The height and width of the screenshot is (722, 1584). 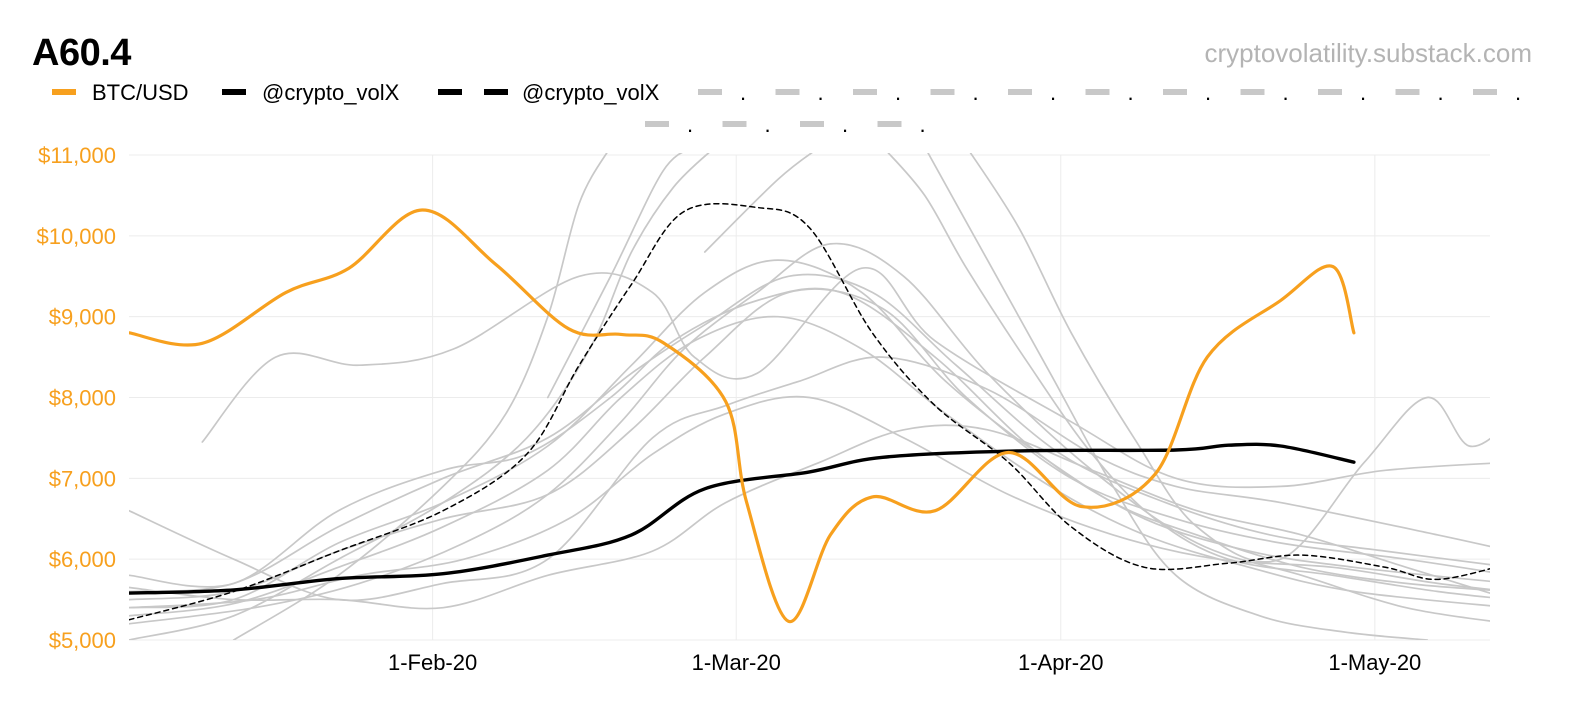 What do you see at coordinates (1061, 662) in the screenshot?
I see `x-tick-label: 1-Apr-20` at bounding box center [1061, 662].